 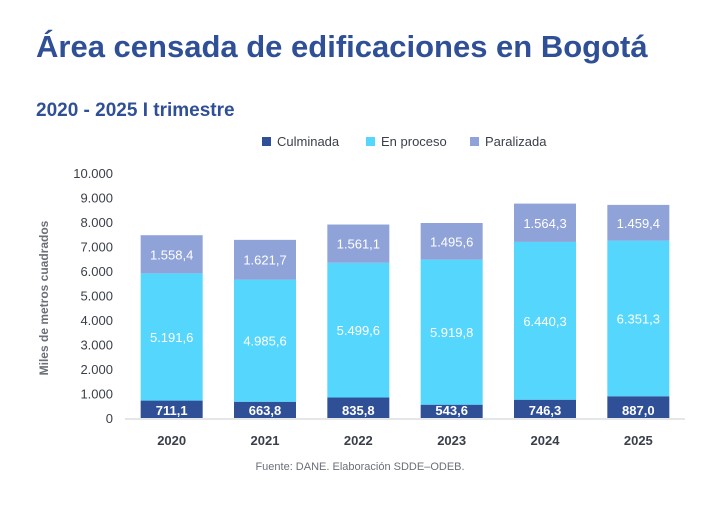 What do you see at coordinates (96, 247) in the screenshot?
I see `y-tick-label: 7.000` at bounding box center [96, 247].